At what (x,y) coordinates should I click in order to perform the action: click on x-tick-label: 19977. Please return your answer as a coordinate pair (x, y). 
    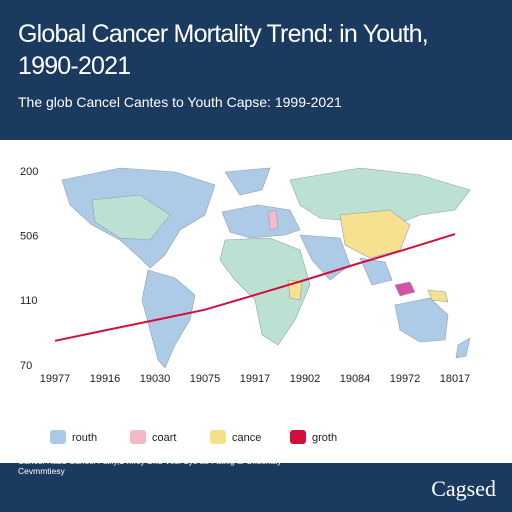
    Looking at the image, I should click on (55, 379).